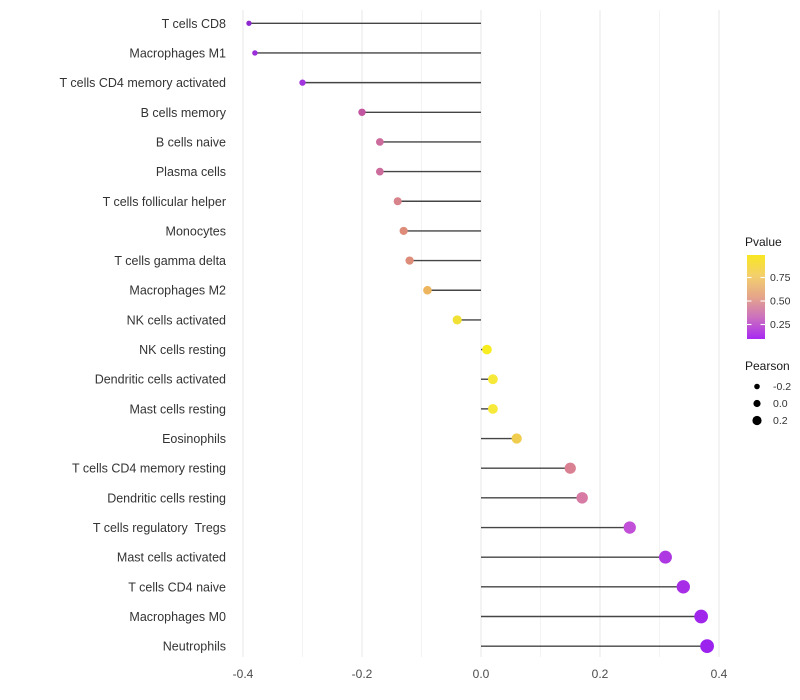  I want to click on category-label: Macrophages M1, so click(177, 53).